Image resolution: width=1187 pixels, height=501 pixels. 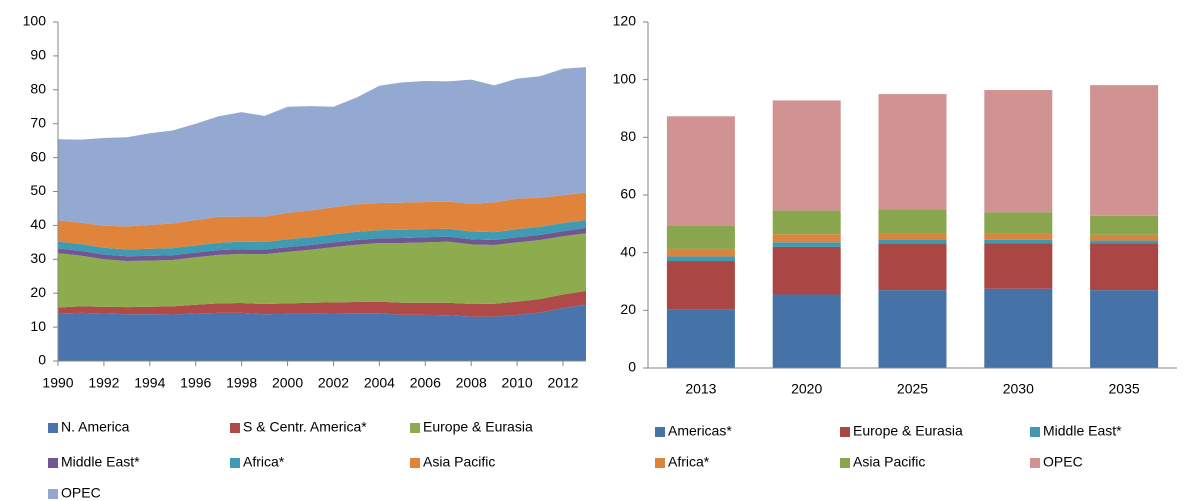 What do you see at coordinates (57, 383) in the screenshot?
I see `x-tick-label: 1990` at bounding box center [57, 383].